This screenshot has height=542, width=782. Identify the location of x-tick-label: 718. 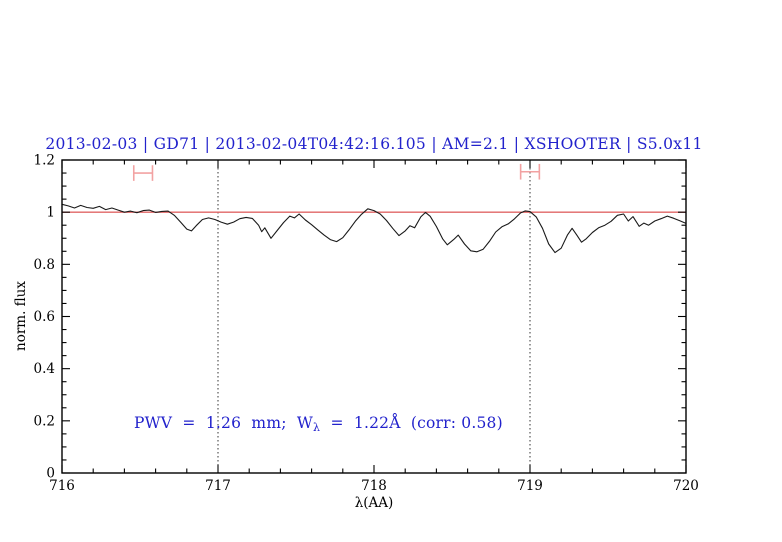
(374, 486).